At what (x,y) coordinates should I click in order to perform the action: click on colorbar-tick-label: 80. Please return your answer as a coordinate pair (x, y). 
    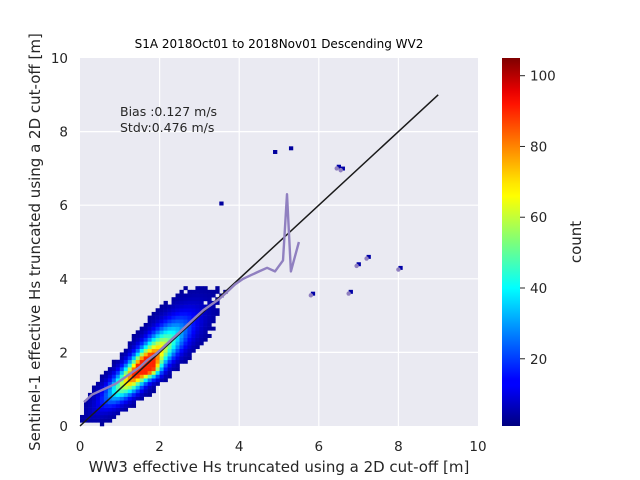
    Looking at the image, I should click on (538, 147).